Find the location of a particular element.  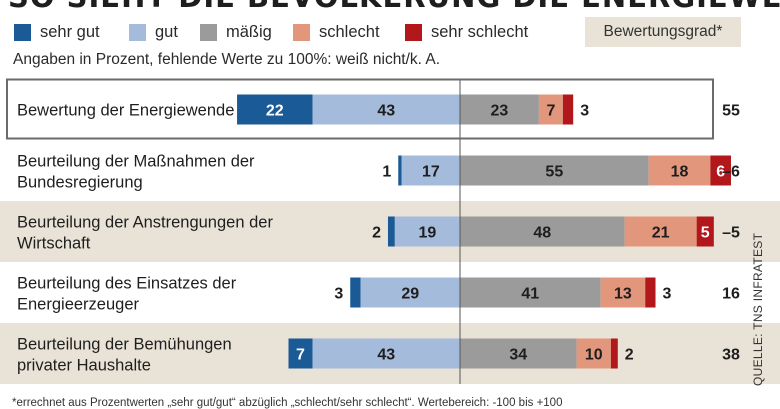

score-value: –6 is located at coordinates (731, 172).